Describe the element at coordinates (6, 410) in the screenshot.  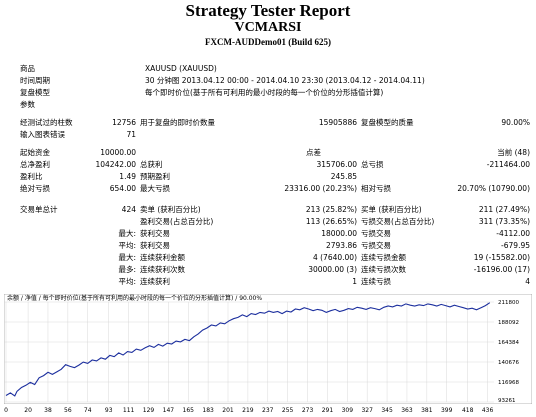
I see `x-tick-label: 0` at that location.